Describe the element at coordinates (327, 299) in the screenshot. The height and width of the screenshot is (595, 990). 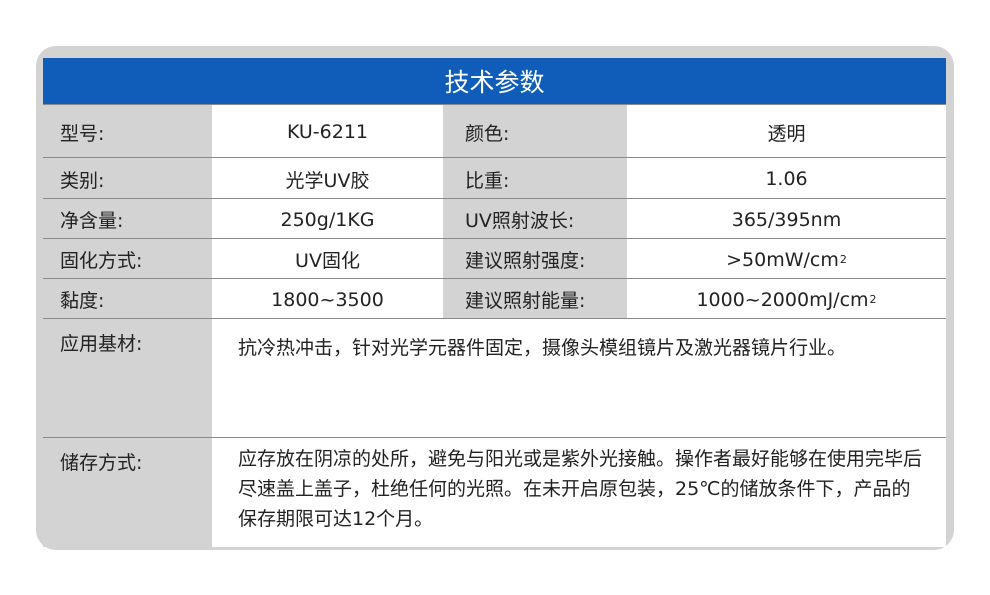
I see `value-viscosity: 1800~3500` at that location.